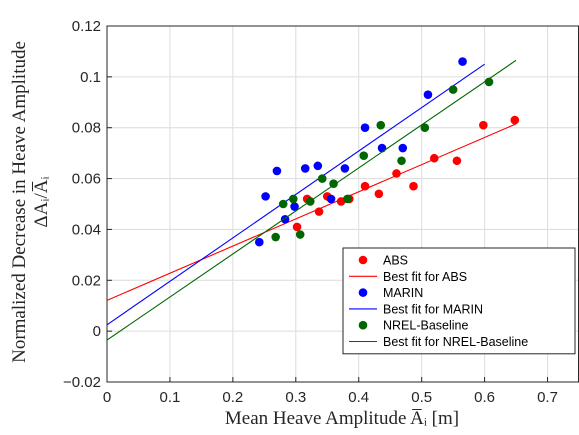  What do you see at coordinates (97, 331) in the screenshot?
I see `y-tick-label: 0` at bounding box center [97, 331].